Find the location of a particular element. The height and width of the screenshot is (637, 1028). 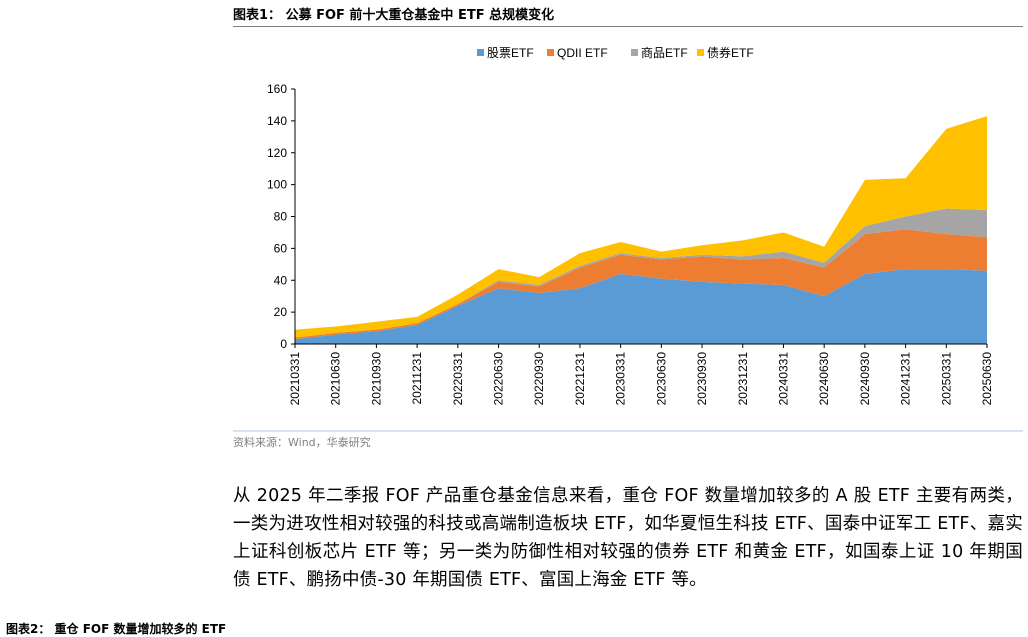

x-tick-label: 20220930 is located at coordinates (539, 379).